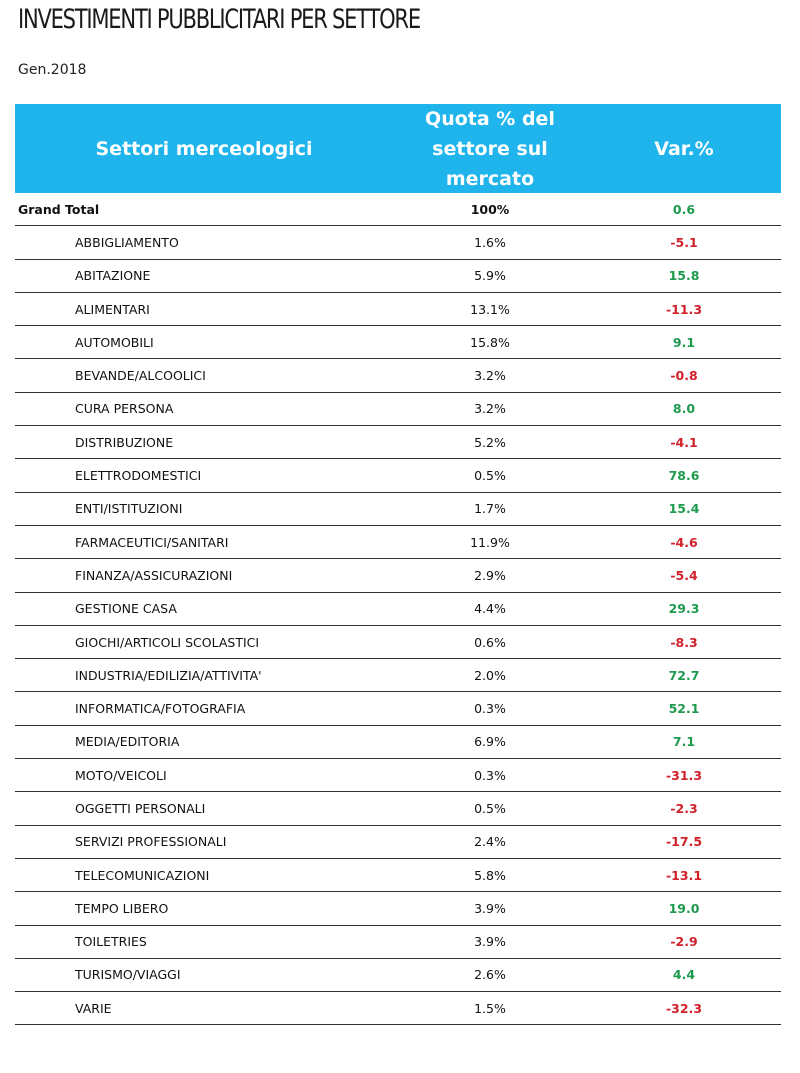 Image resolution: width=800 pixels, height=1073 pixels. Describe the element at coordinates (398, 909) in the screenshot. I see `table-row: TEMPO LIBERO 3.9% 19.0` at that location.